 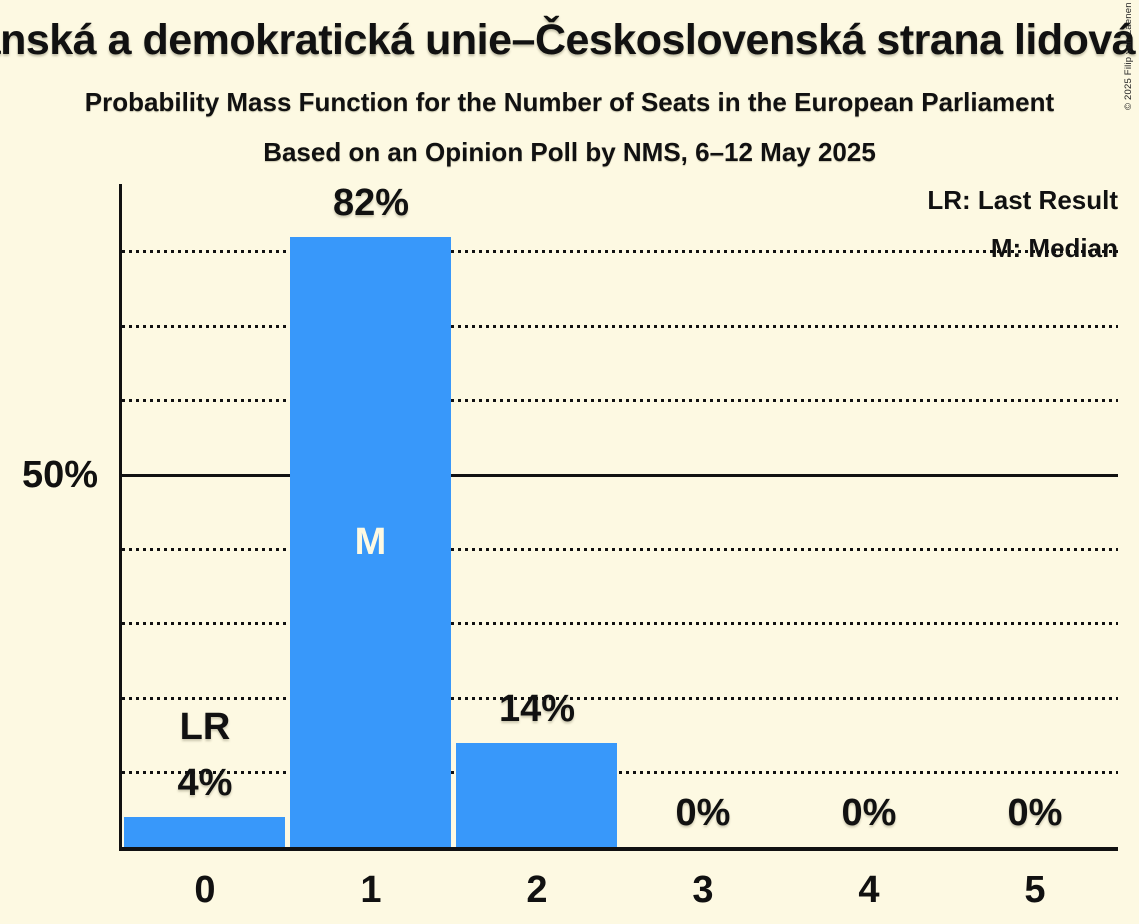 I want to click on legend: LR: Last Result M: Median, so click(x=1022, y=224).